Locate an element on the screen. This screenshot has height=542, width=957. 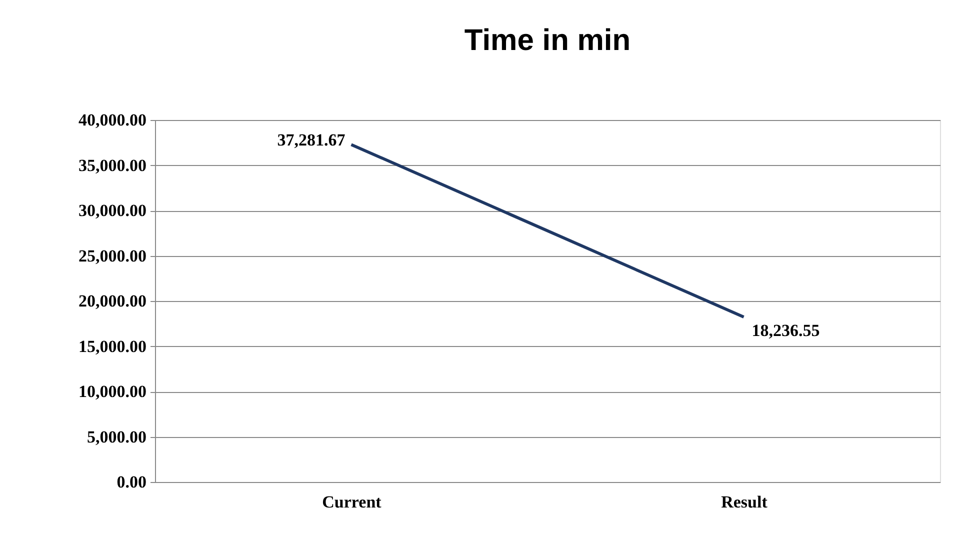
y-tick-label: 25,000.00 is located at coordinates (112, 256).